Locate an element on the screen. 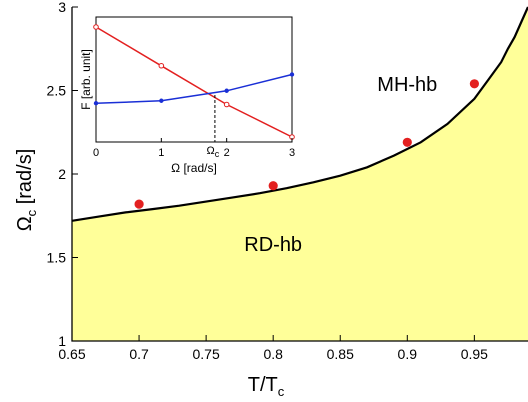  x-tick-label: 0.85 is located at coordinates (340, 354).